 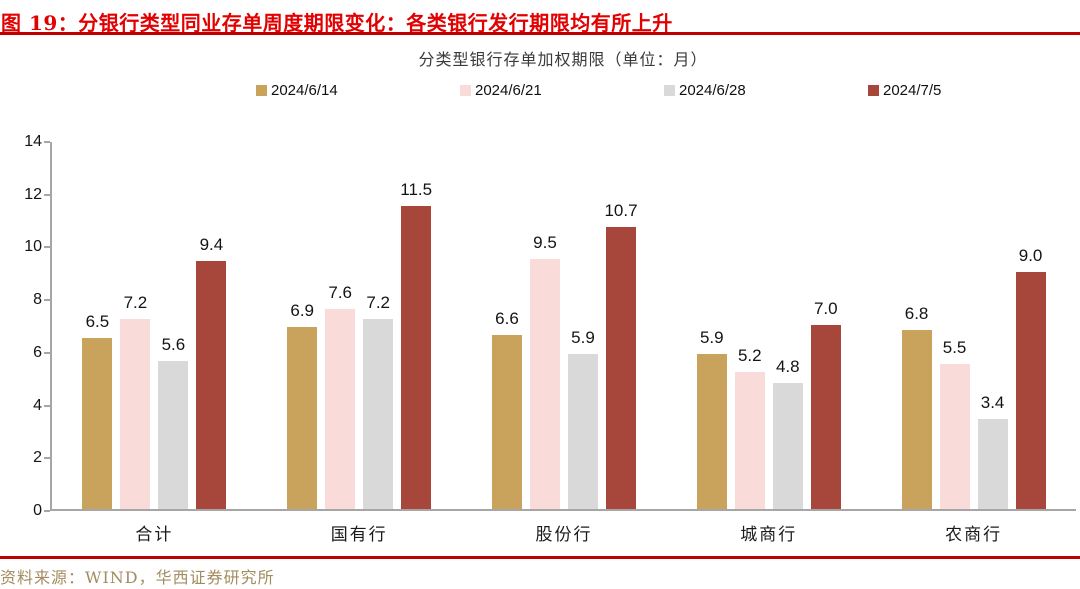 What do you see at coordinates (37, 352) in the screenshot?
I see `y-axis-tick-label: 6` at bounding box center [37, 352].